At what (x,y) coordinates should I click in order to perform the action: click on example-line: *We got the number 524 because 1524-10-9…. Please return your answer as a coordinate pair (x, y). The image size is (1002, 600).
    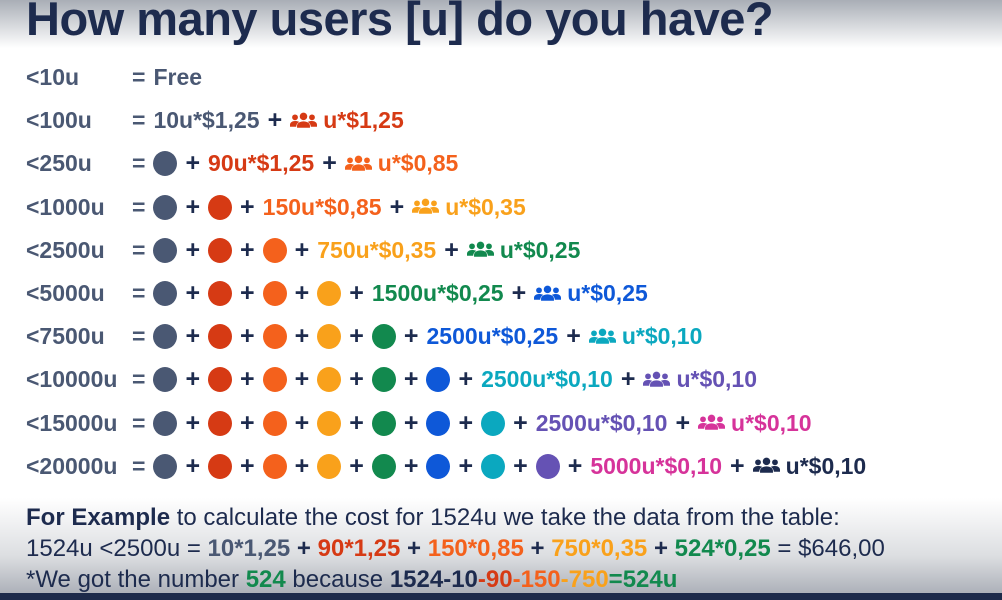
    Looking at the image, I should click on (509, 579).